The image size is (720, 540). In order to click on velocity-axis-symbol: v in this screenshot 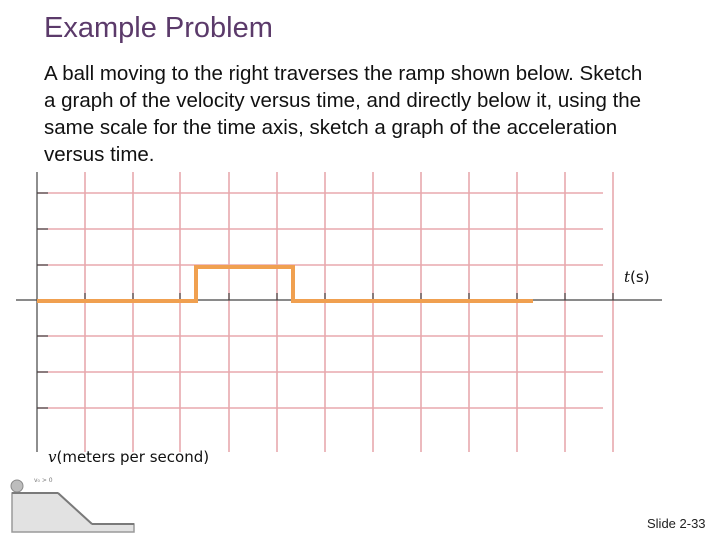, I will do `click(52, 457)`.